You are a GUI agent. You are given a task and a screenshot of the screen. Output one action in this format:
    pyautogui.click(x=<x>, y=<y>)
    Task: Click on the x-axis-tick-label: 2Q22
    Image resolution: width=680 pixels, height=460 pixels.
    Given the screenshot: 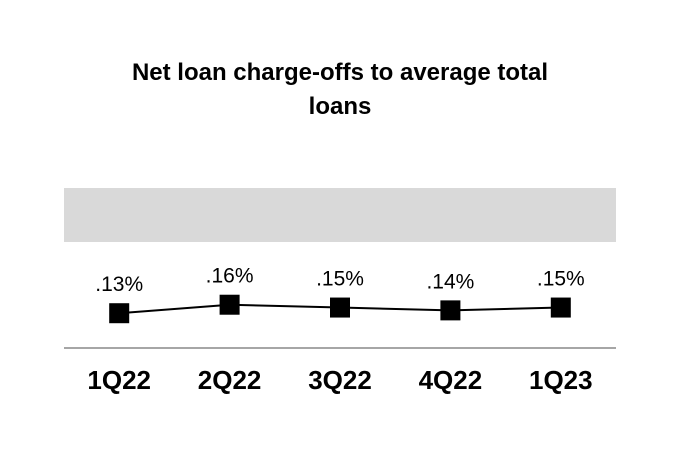 What is the action you would take?
    pyautogui.click(x=230, y=380)
    